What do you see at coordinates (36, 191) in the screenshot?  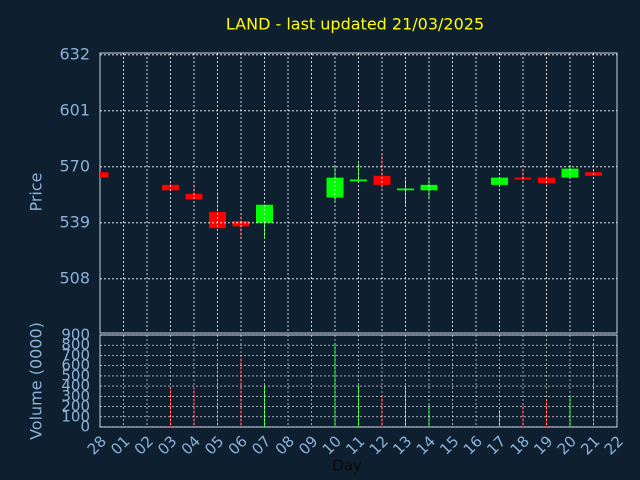 I see `y-axis-label: Price` at bounding box center [36, 191].